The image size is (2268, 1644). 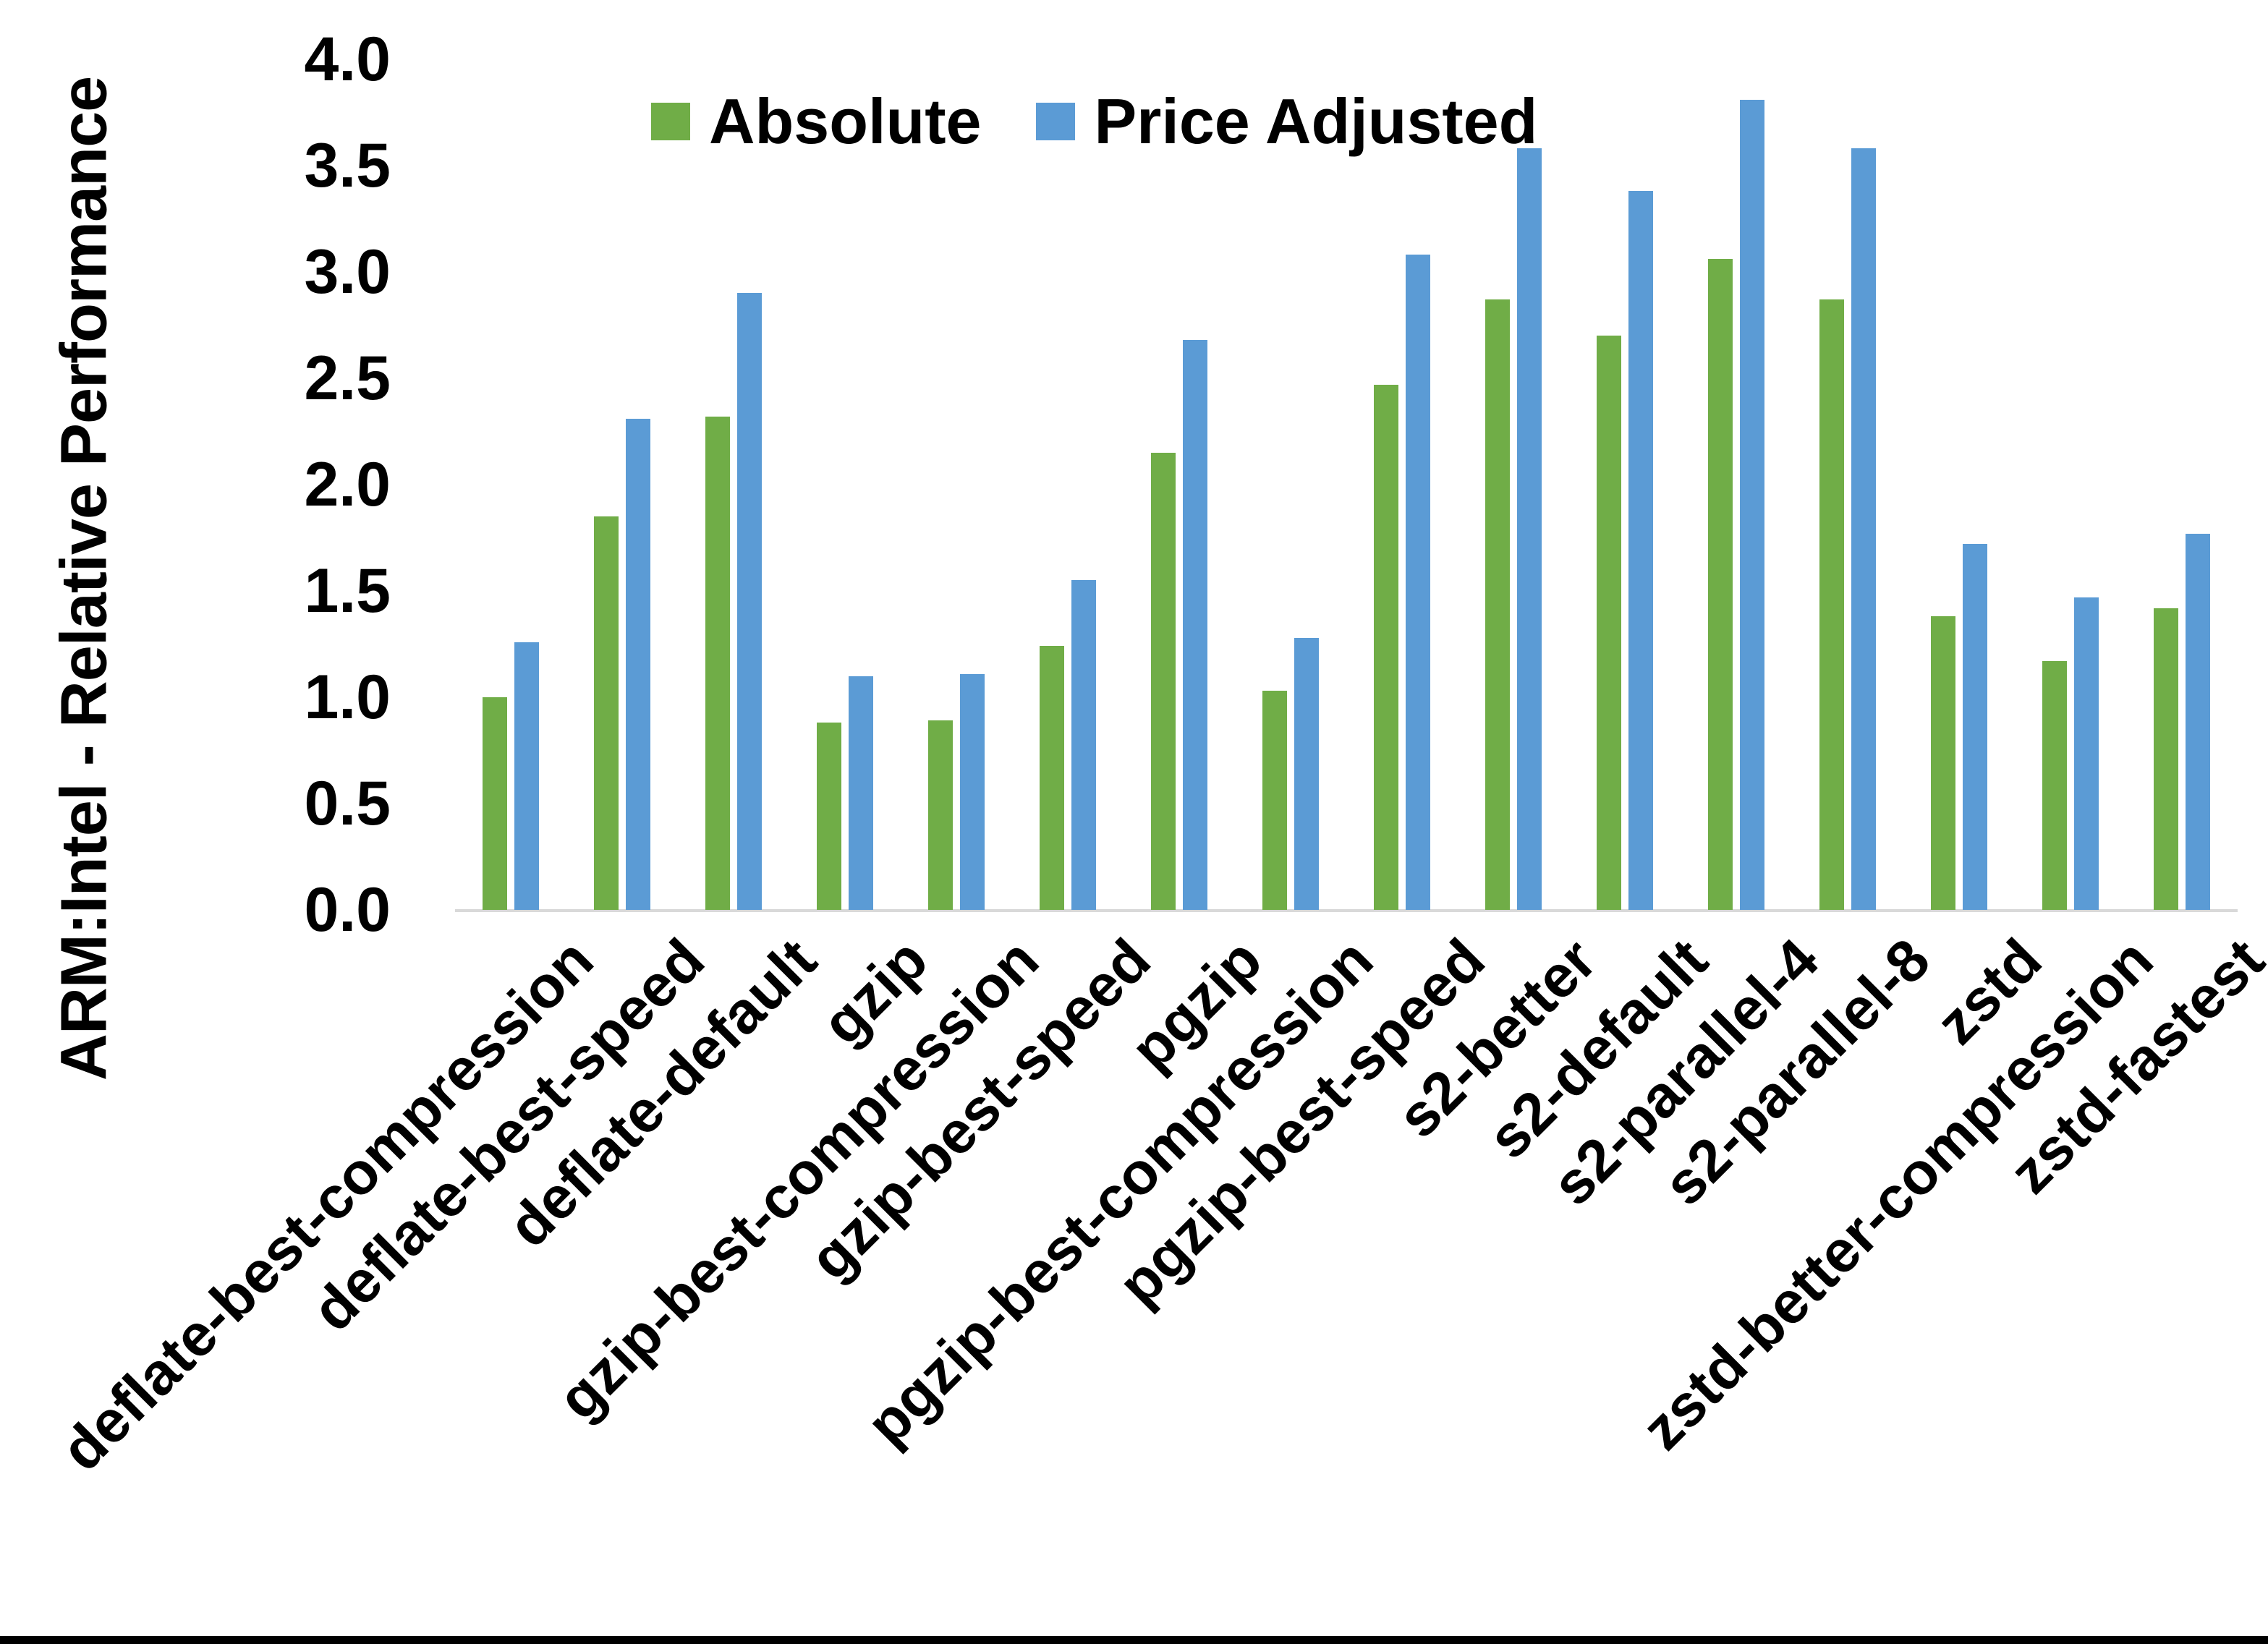 I want to click on bar-absolute-pgzip-best-speed, so click(x=1386, y=647).